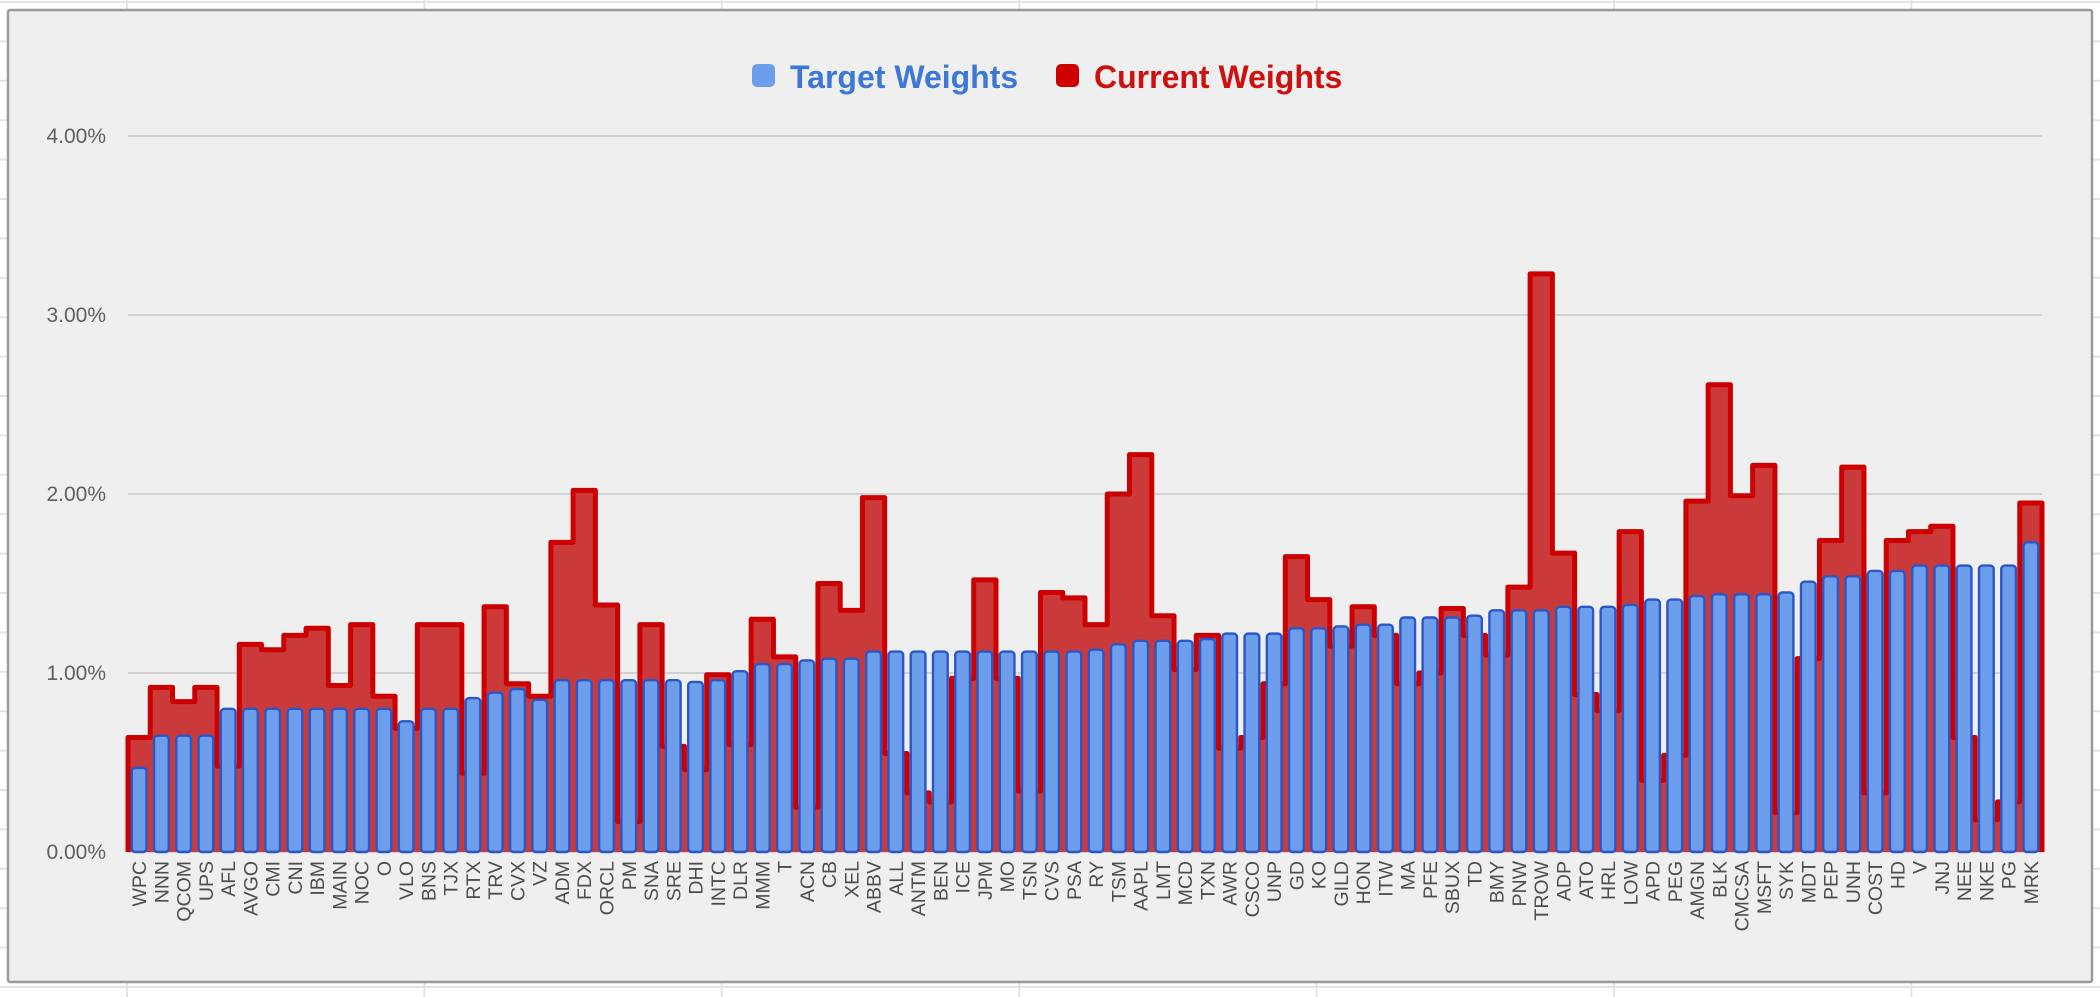  Describe the element at coordinates (940, 752) in the screenshot. I see `bar-target-BEN` at that location.